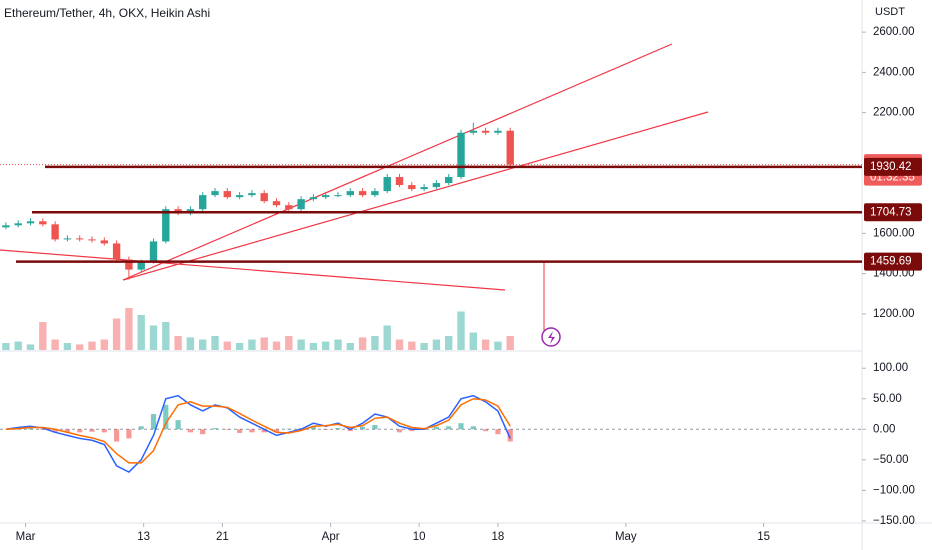  What do you see at coordinates (253, 270) in the screenshot?
I see `trend-line` at bounding box center [253, 270].